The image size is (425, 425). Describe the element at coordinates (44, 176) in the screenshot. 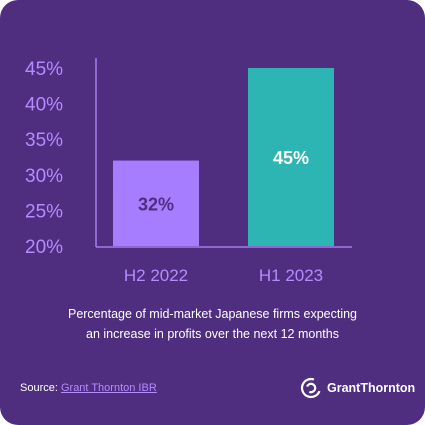

I see `y-tick-label: 30%` at that location.